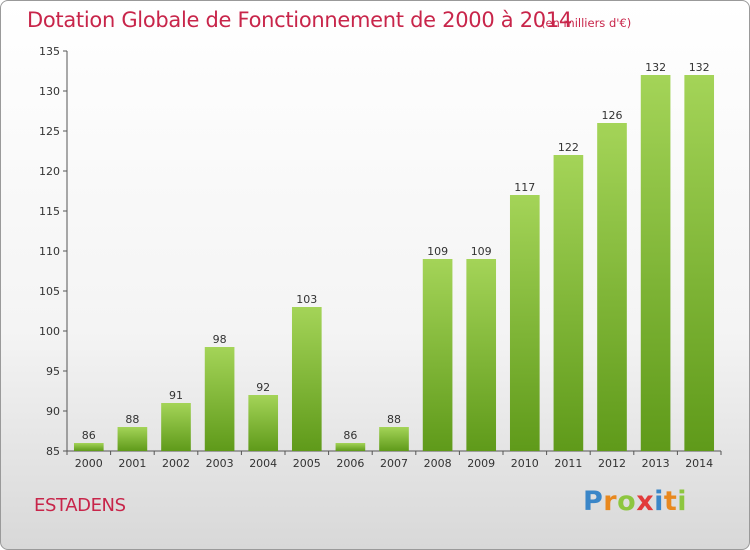 This screenshot has width=750, height=550. What do you see at coordinates (263, 387) in the screenshot?
I see `data-label-2004: 92` at bounding box center [263, 387].